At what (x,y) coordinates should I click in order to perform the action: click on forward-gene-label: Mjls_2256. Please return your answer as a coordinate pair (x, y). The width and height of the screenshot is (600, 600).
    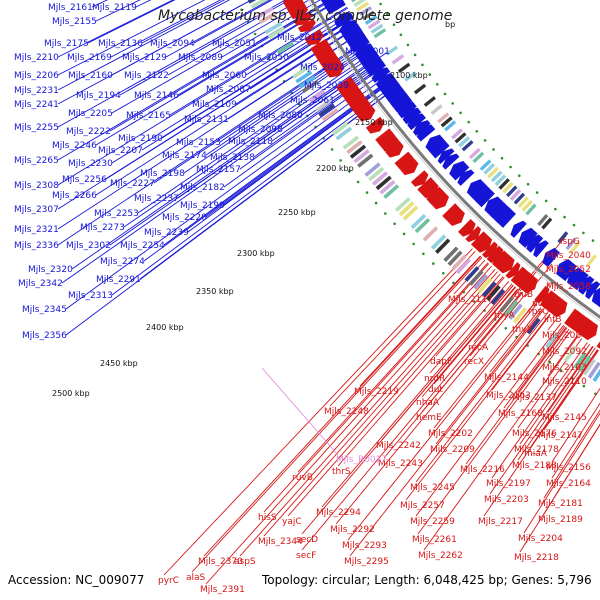
    Looking at the image, I should click on (84, 180).